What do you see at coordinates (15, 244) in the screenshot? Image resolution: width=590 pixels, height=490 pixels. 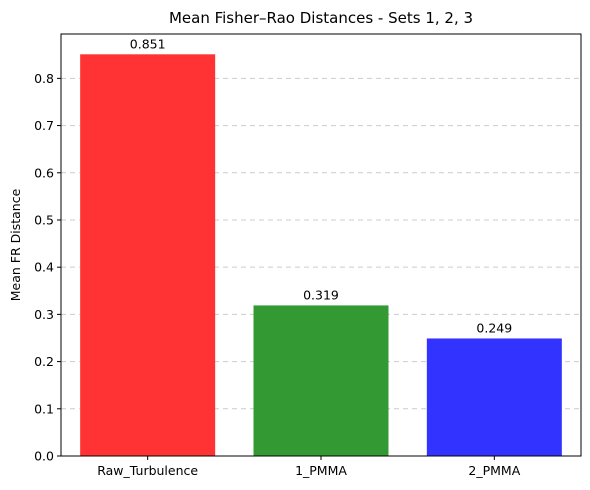 I see `y-axis-label: Mean FR Distance` at bounding box center [15, 244].